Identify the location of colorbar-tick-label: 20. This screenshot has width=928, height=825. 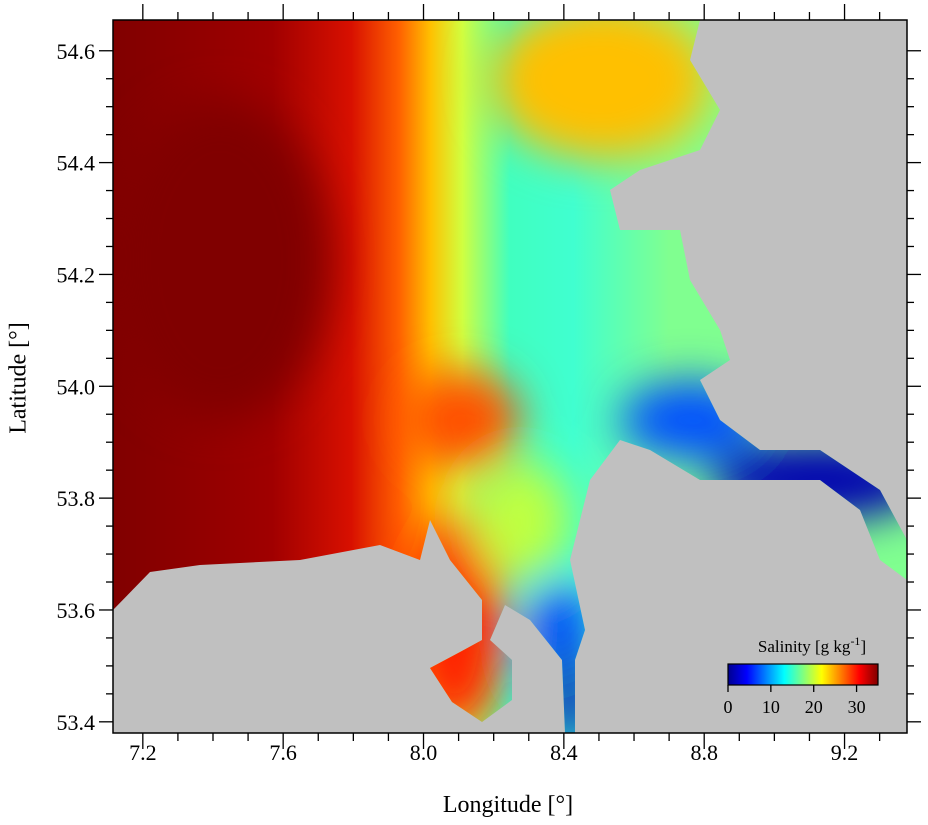
(814, 707).